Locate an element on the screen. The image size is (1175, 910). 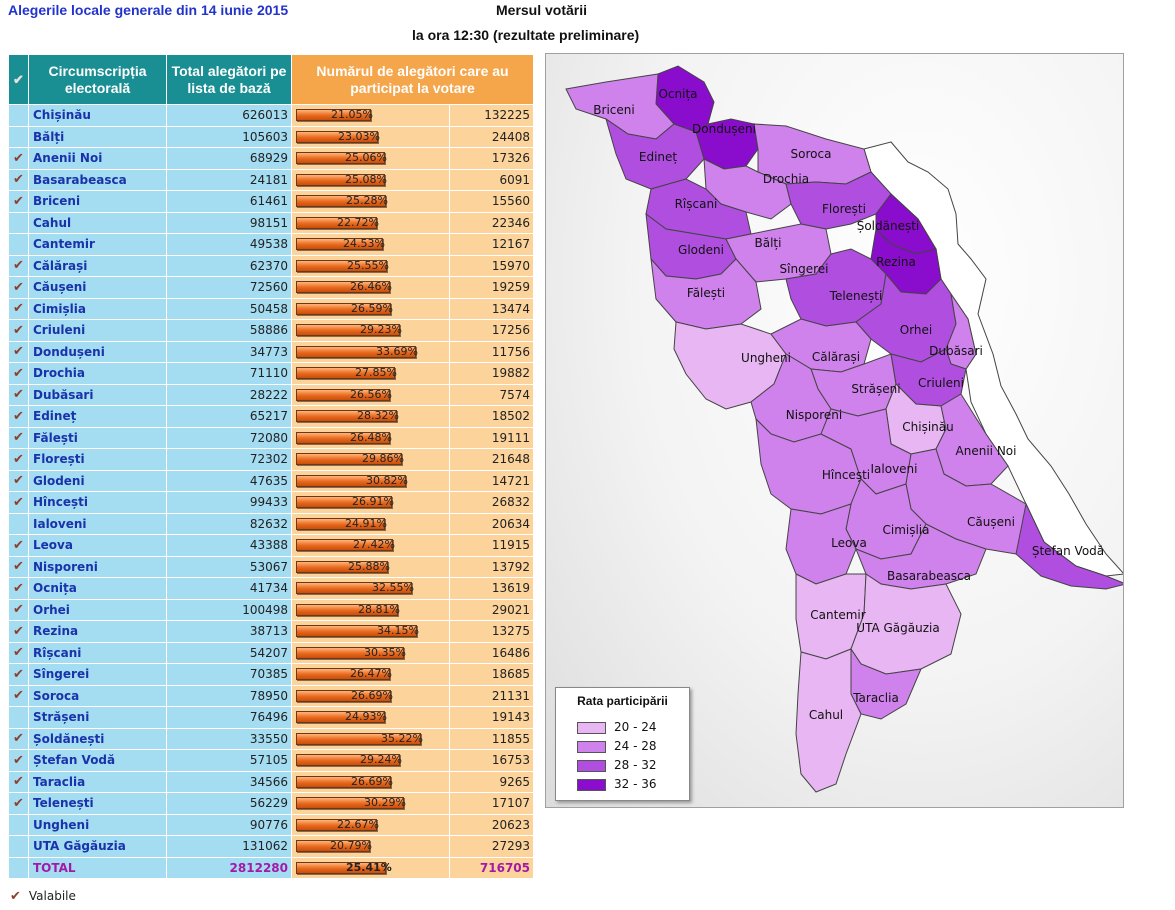
turnout-percent: 29.23% is located at coordinates (381, 329).